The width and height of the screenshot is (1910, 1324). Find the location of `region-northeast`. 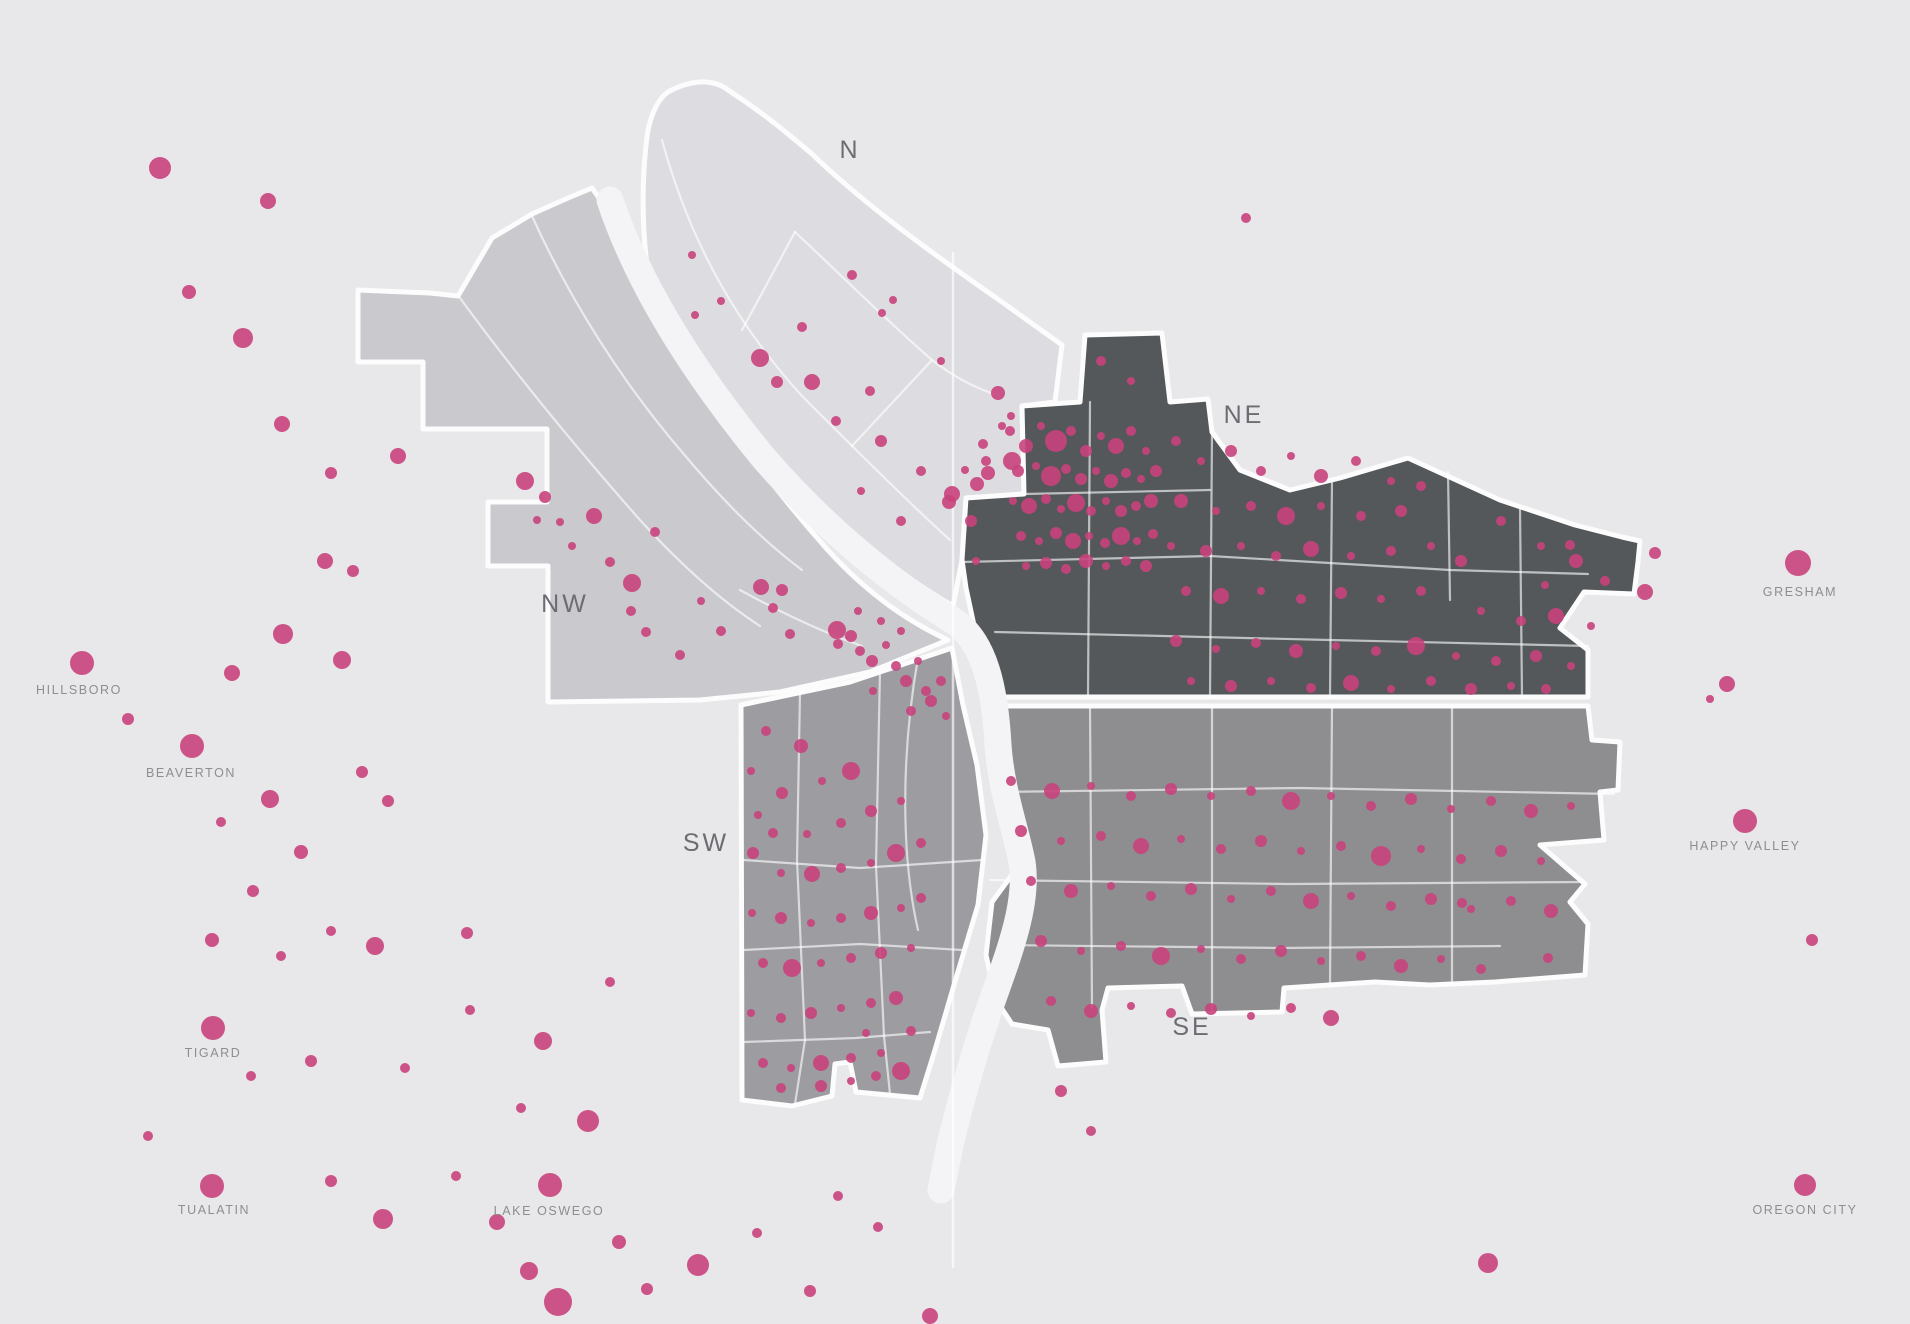

region-northeast is located at coordinates (1301, 515).